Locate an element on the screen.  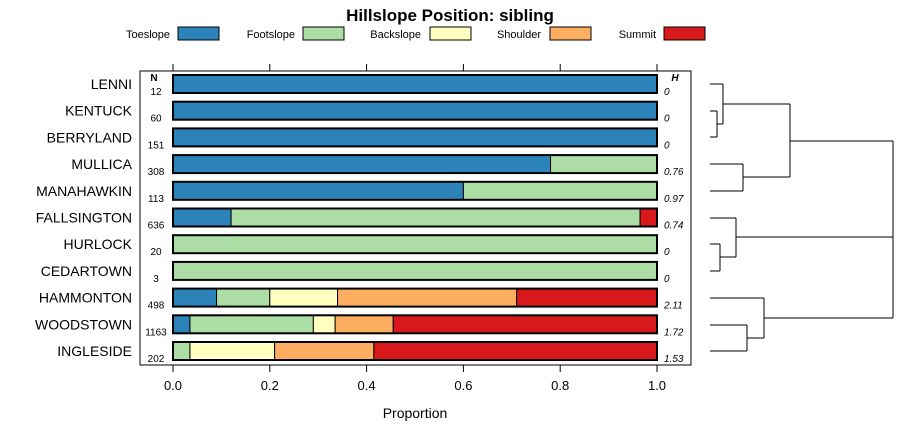
bar-row: LENNI 12 0 is located at coordinates (380, 86).